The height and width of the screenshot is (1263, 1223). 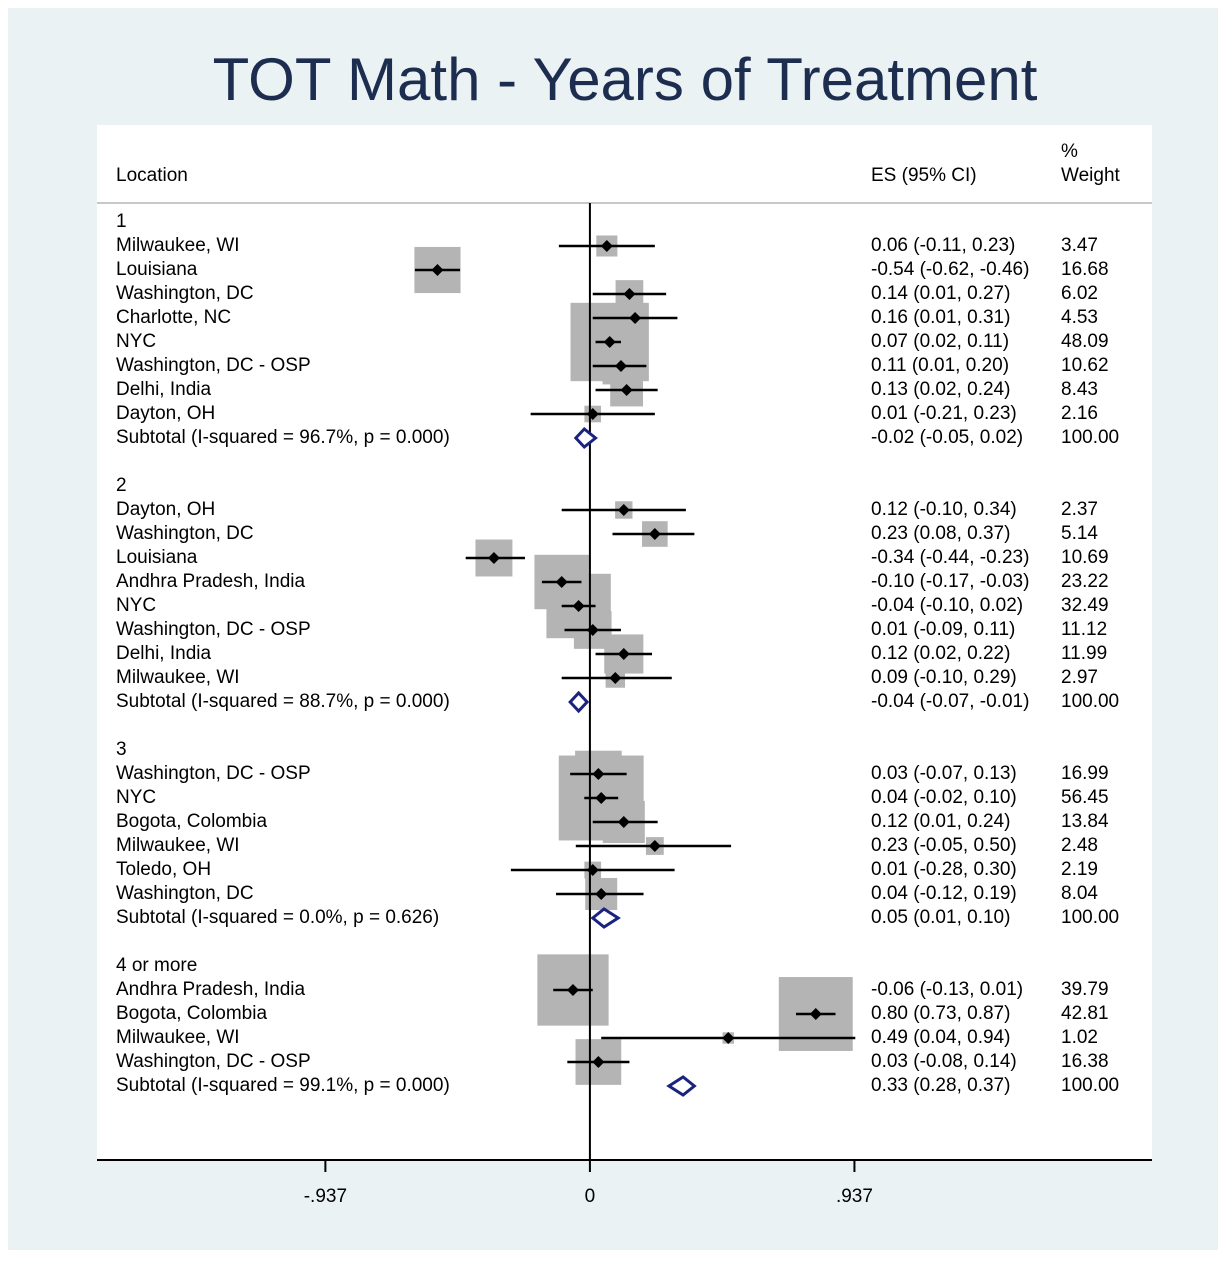 I want to click on weight-label: 2.48, so click(x=1079, y=845).